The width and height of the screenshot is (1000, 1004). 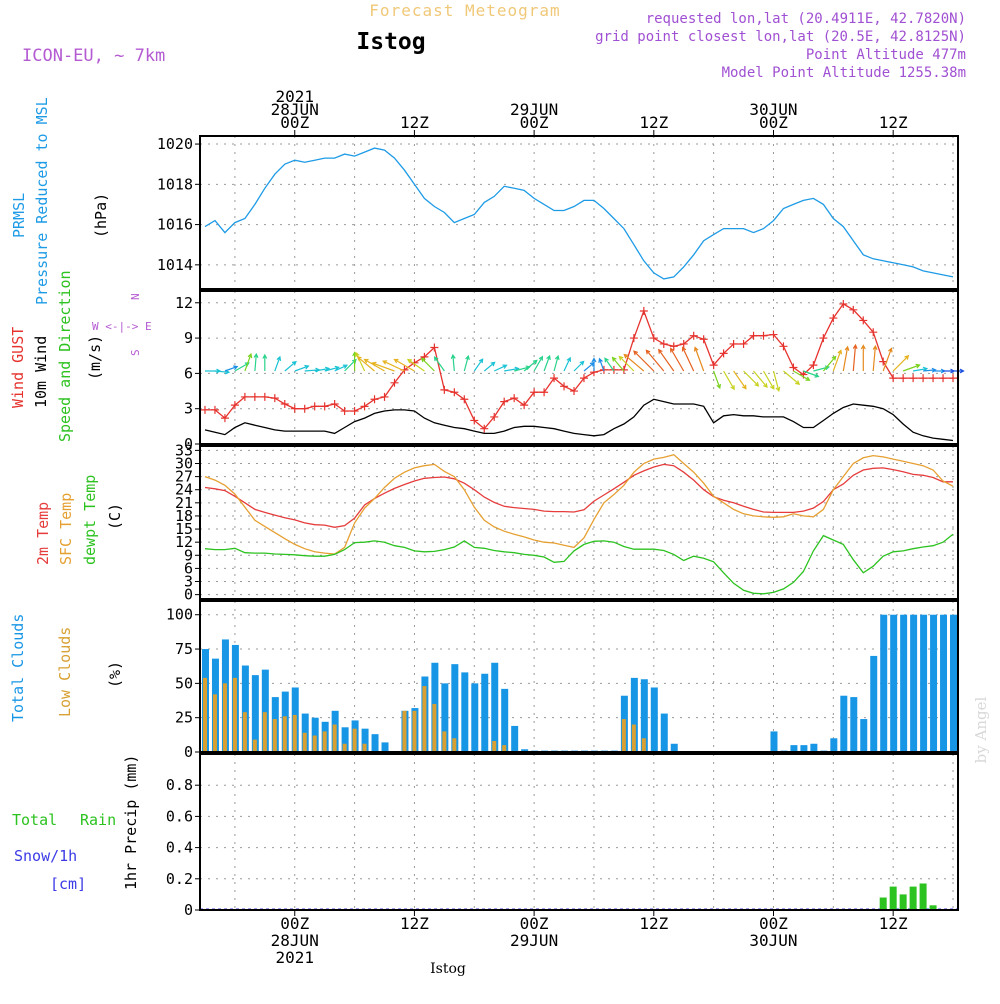 I want to click on compass-west-east: W <-|-> E, so click(x=122, y=326).